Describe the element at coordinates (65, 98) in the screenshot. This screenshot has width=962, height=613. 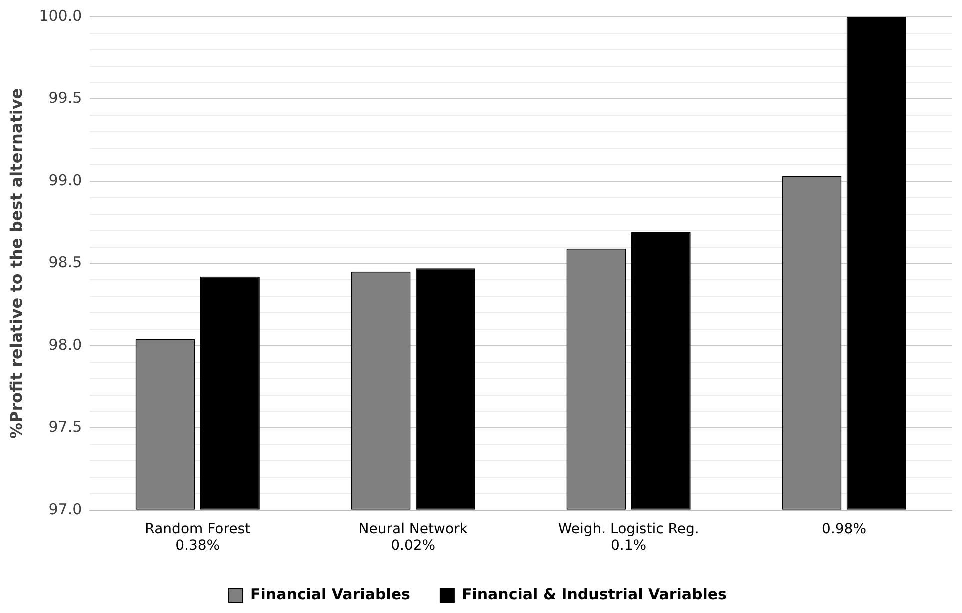
I see `y-tick-label: 99.5` at that location.